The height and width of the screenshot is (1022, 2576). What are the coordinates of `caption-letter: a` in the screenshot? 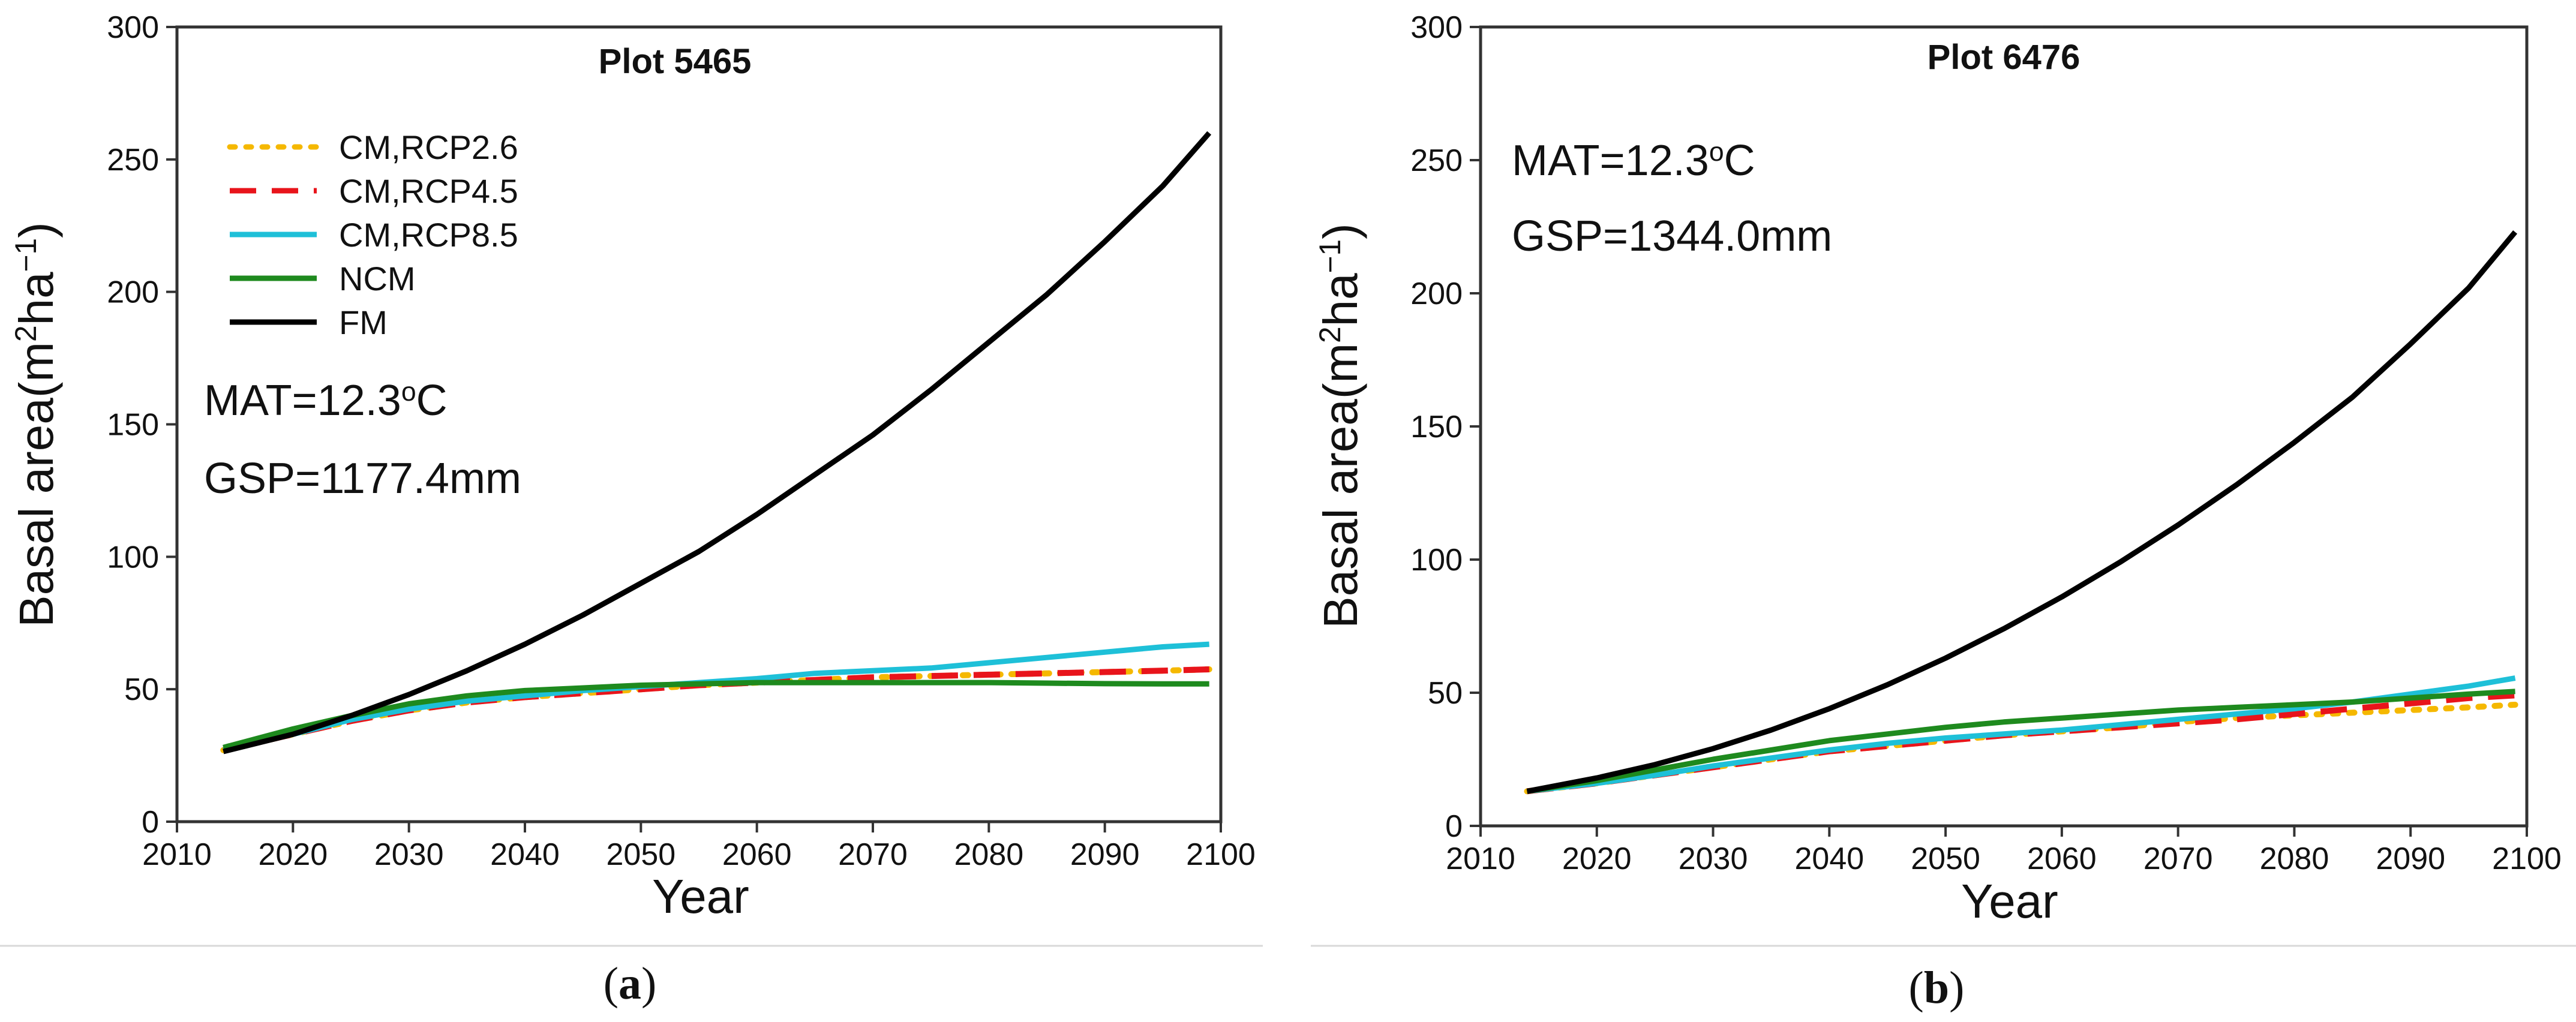 It's located at (630, 983).